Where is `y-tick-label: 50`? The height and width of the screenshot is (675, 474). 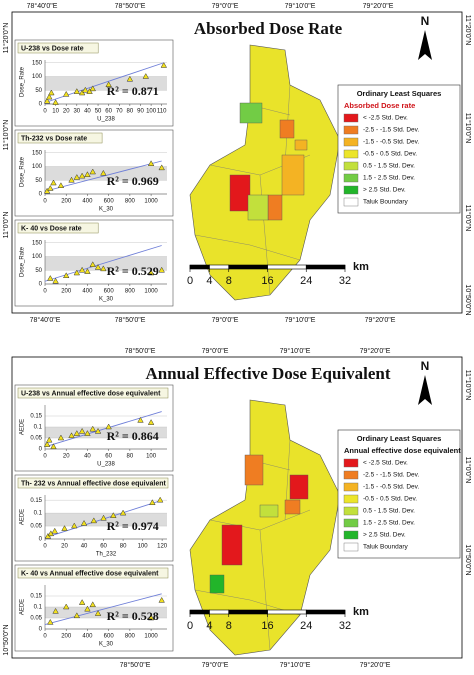
y-tick-label: 50 is located at coordinates (38, 91).